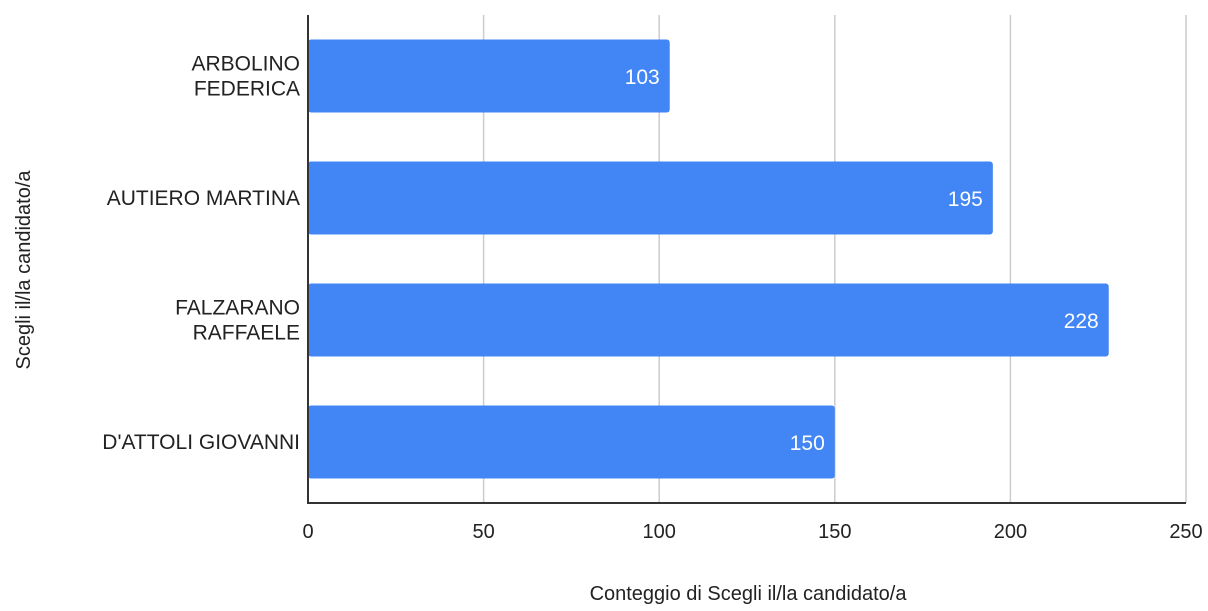 The width and height of the screenshot is (1208, 611). I want to click on x-tick-label: 200, so click(1010, 532).